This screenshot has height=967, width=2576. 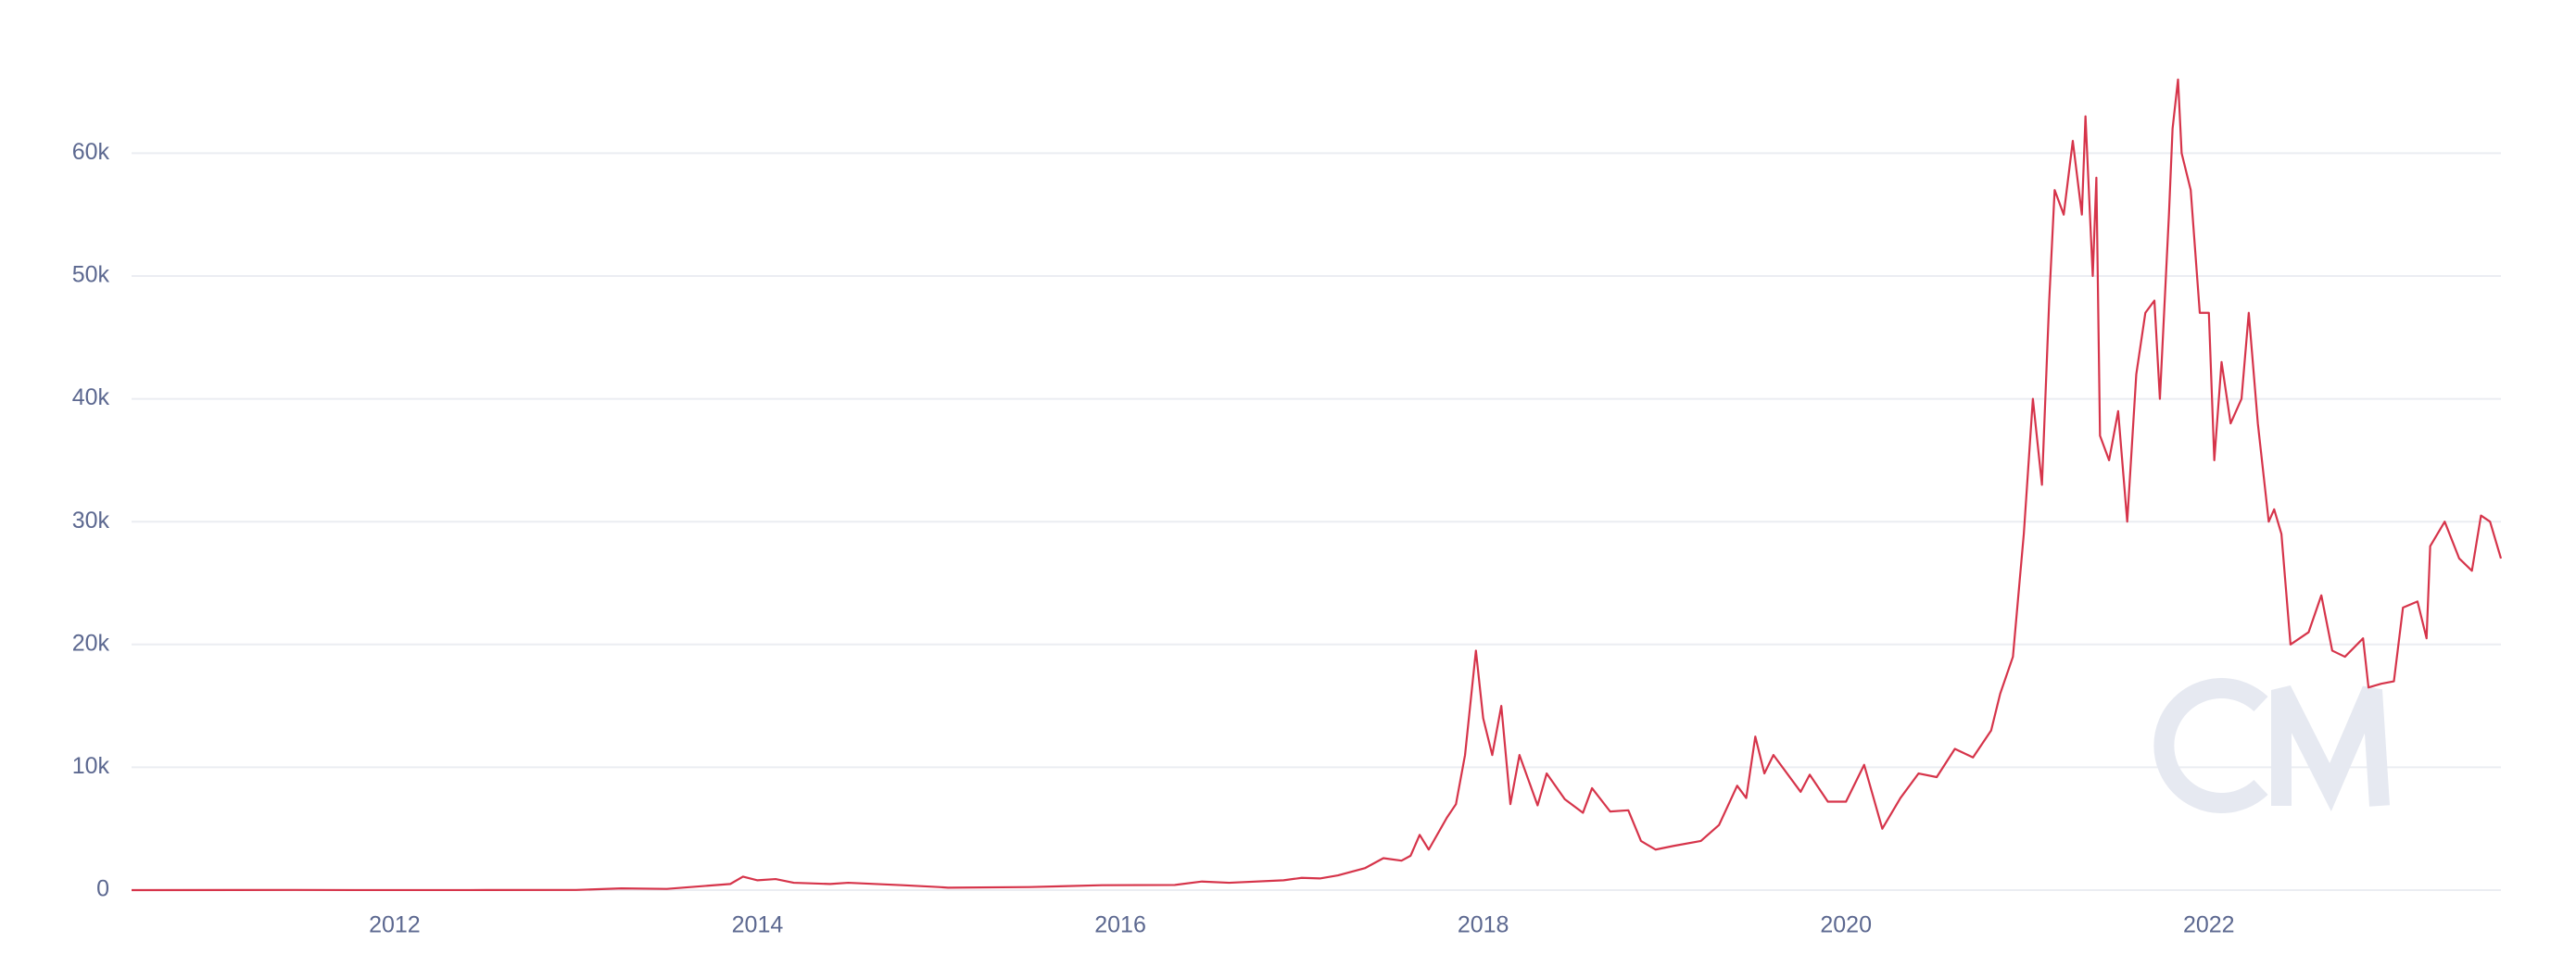 I want to click on x-tick-label: 2020, so click(x=1846, y=925).